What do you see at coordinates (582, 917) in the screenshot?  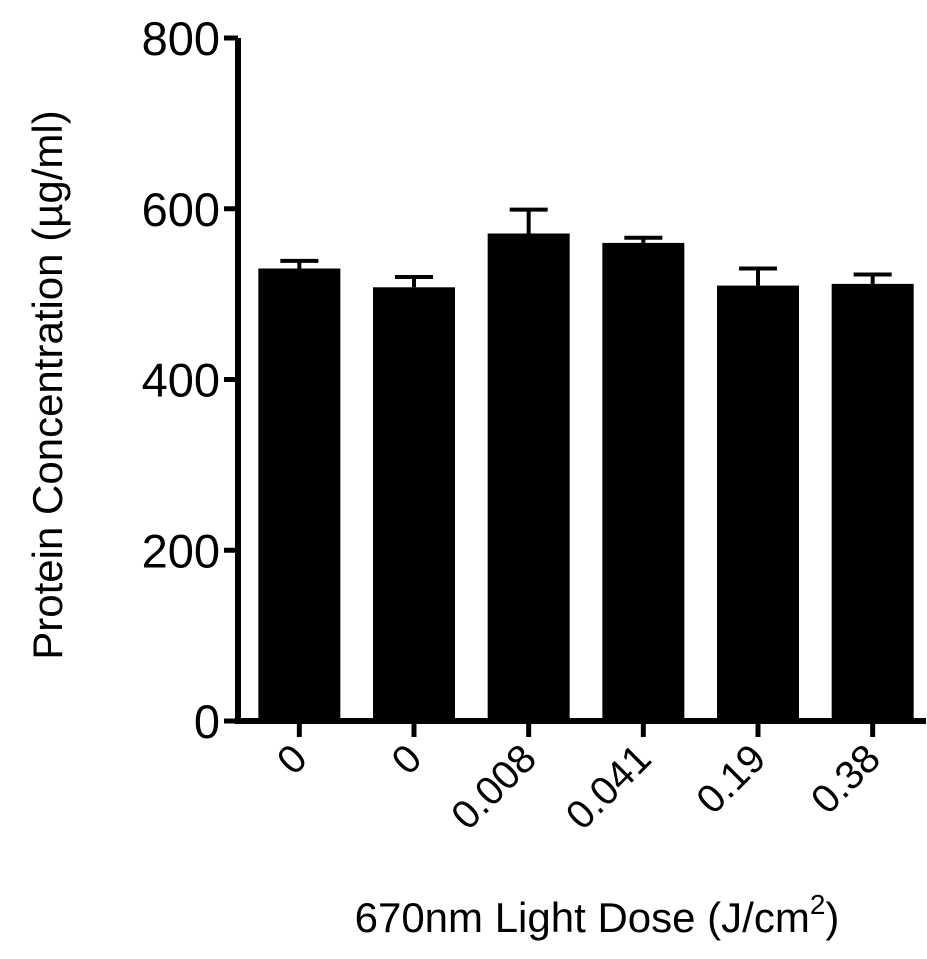 I see `x-axis-title-main: 670nm Light Dose (J/cm` at bounding box center [582, 917].